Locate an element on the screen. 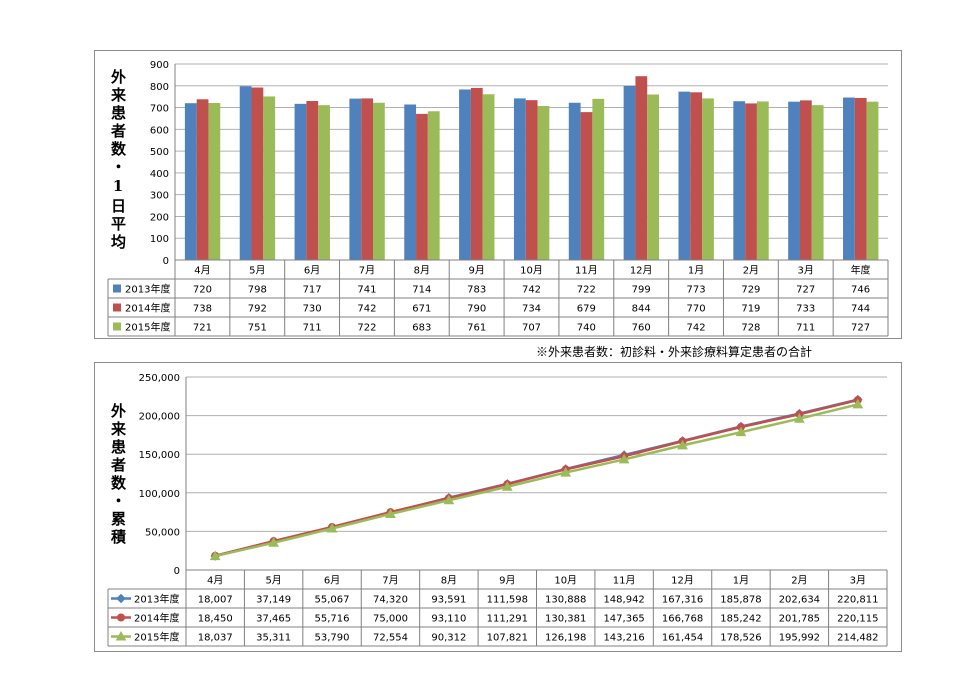  y-tick-label: 400 is located at coordinates (159, 174).